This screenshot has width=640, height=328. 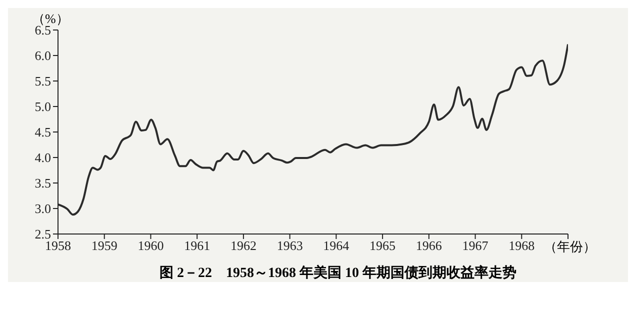 I want to click on x-tick-label: 1966, so click(x=429, y=246).